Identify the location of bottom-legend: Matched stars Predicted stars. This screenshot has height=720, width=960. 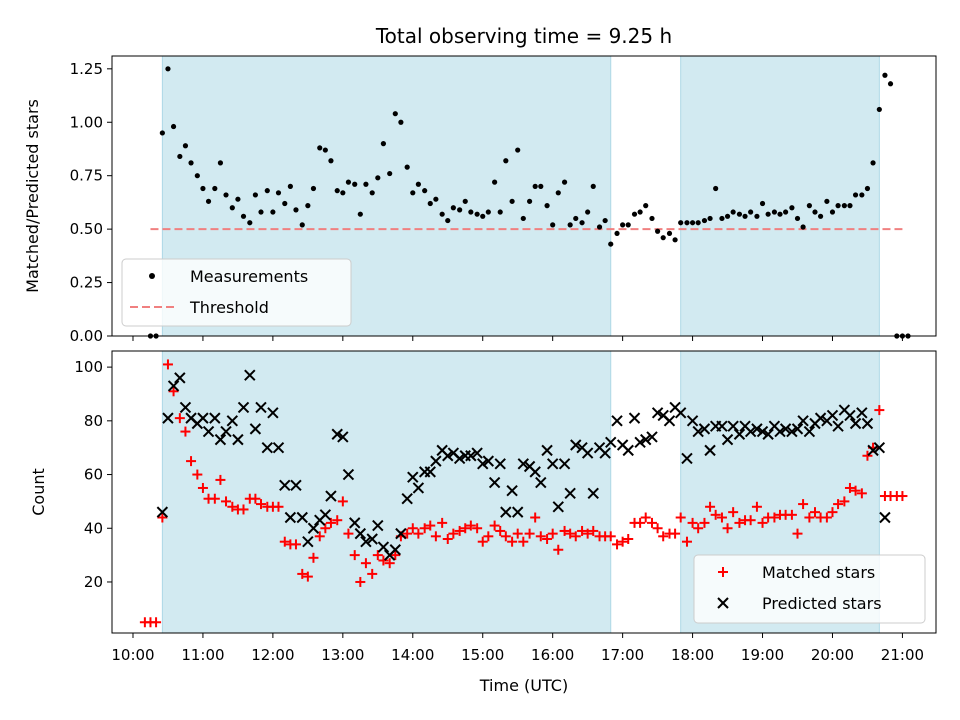
(809, 589).